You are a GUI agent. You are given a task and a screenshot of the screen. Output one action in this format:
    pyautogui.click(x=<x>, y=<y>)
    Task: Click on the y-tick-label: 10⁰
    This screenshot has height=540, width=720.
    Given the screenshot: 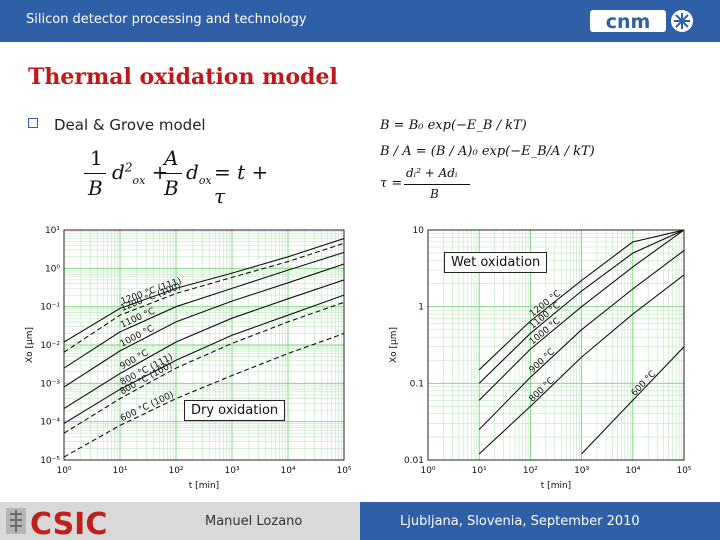 What is the action you would take?
    pyautogui.click(x=52, y=269)
    